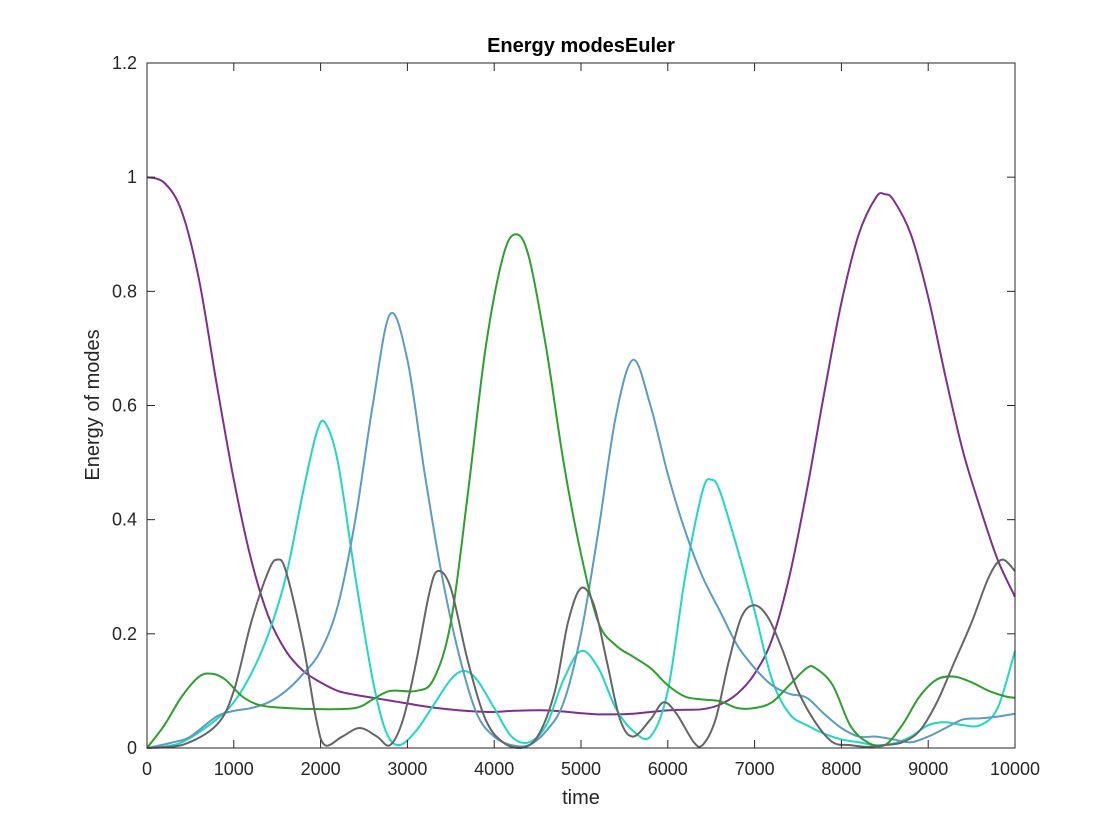 Image resolution: width=1120 pixels, height=840 pixels. I want to click on y-tick-label: 1, so click(132, 177).